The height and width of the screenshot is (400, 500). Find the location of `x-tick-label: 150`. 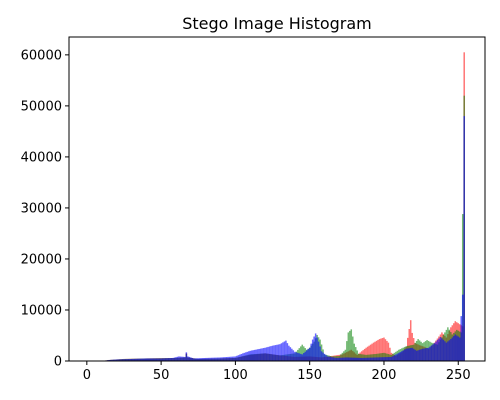

x-tick-label: 150 is located at coordinates (309, 375).